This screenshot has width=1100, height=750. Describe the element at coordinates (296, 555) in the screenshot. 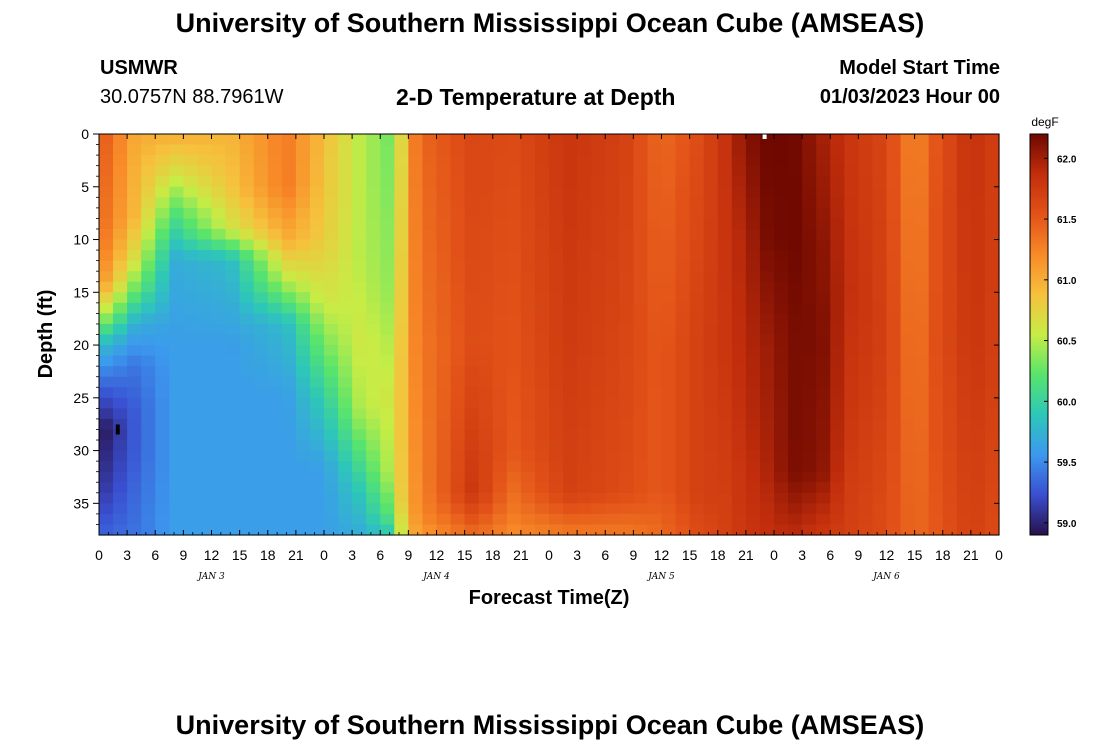

I see `x-tick-label: 21` at that location.